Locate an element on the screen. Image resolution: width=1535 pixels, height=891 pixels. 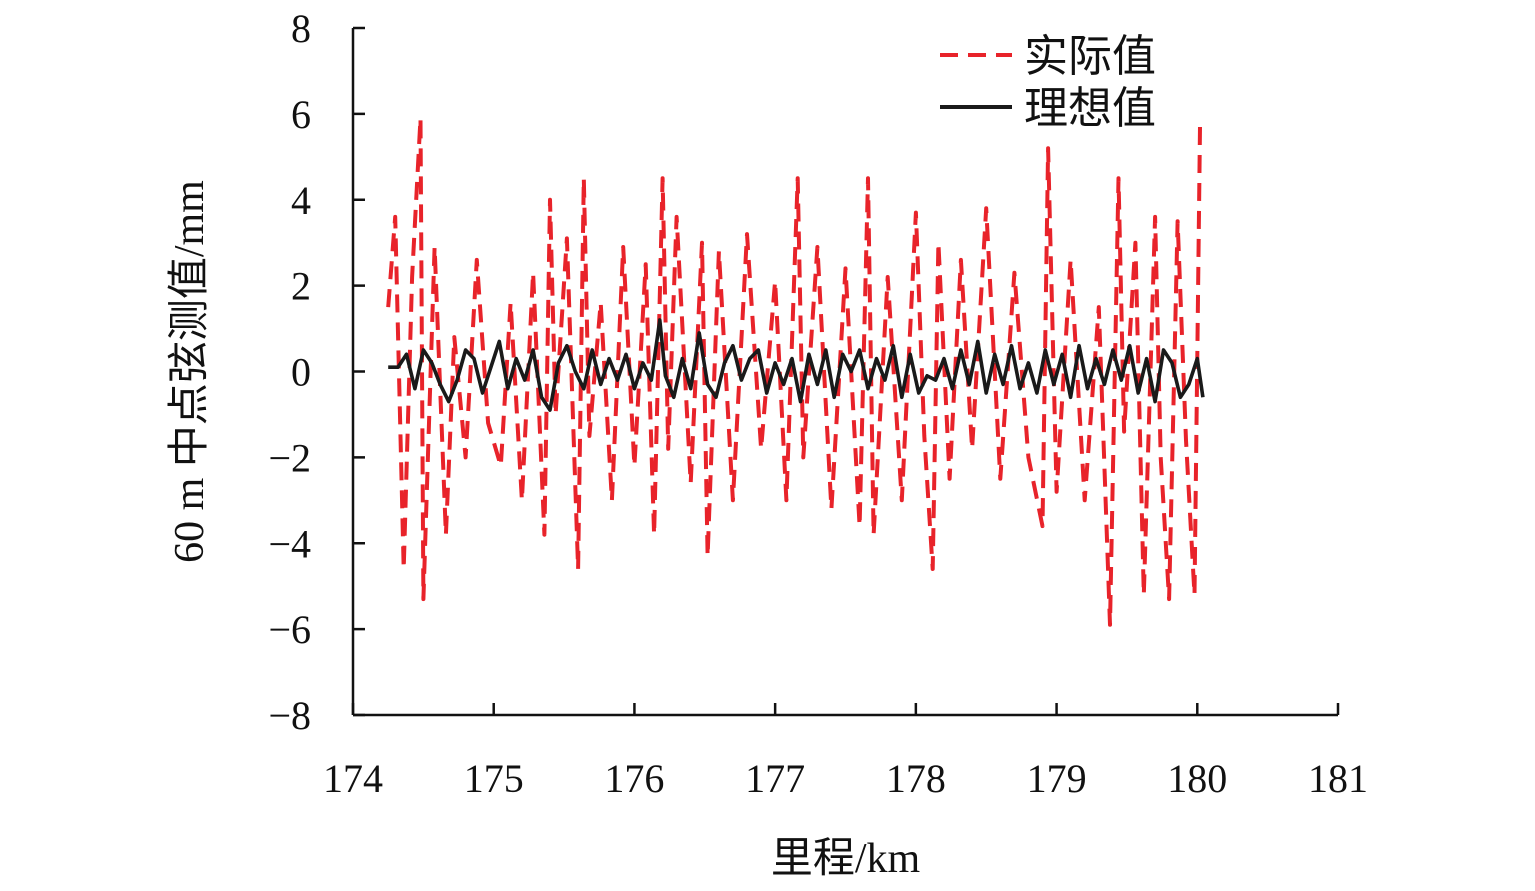
x-tick-label: 181 is located at coordinates (1338, 778).